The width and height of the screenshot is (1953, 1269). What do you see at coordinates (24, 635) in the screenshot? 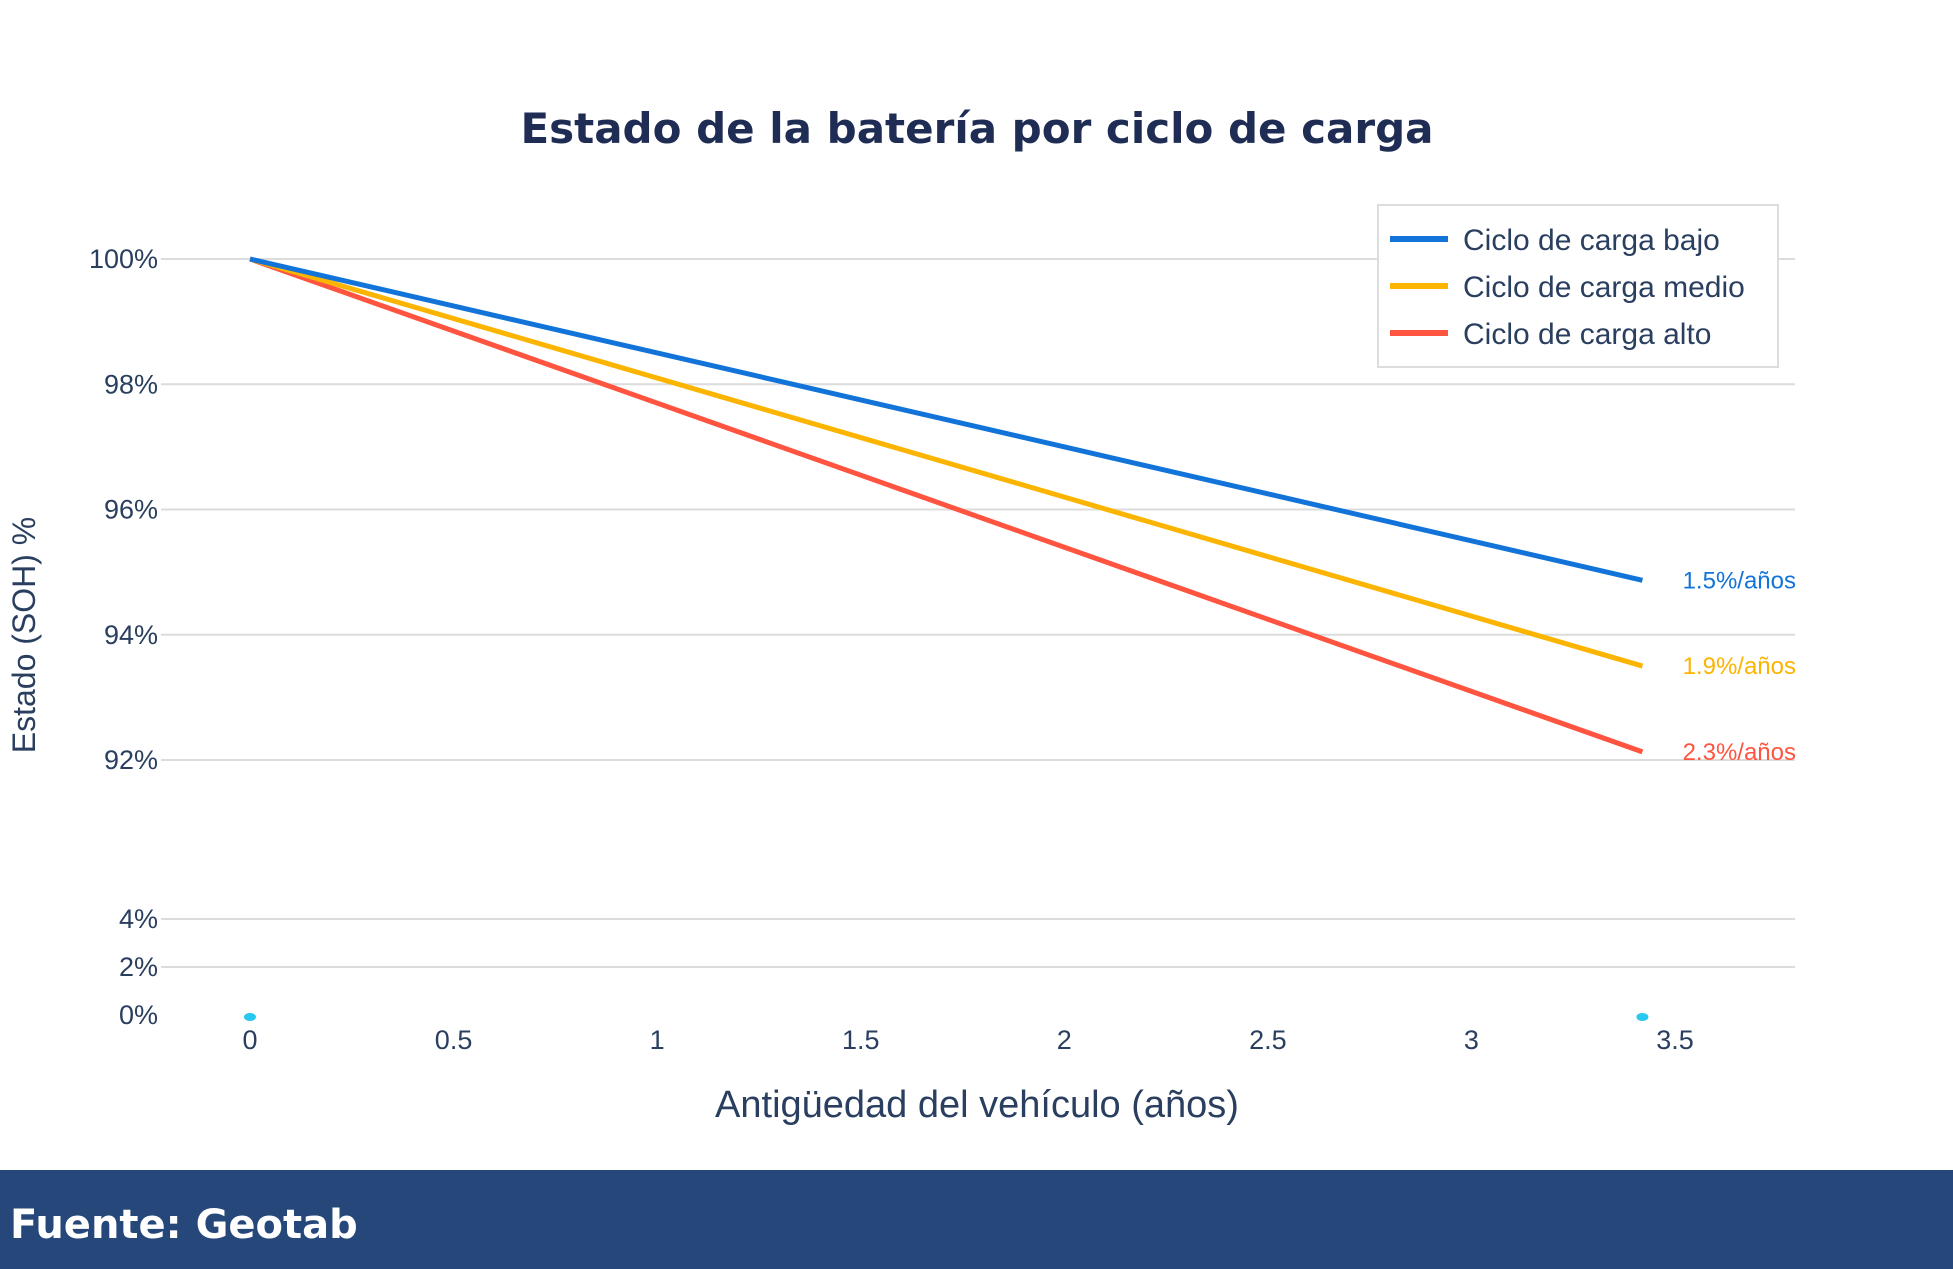
I see `y-axis-label: Estado (SOH) %` at bounding box center [24, 635].